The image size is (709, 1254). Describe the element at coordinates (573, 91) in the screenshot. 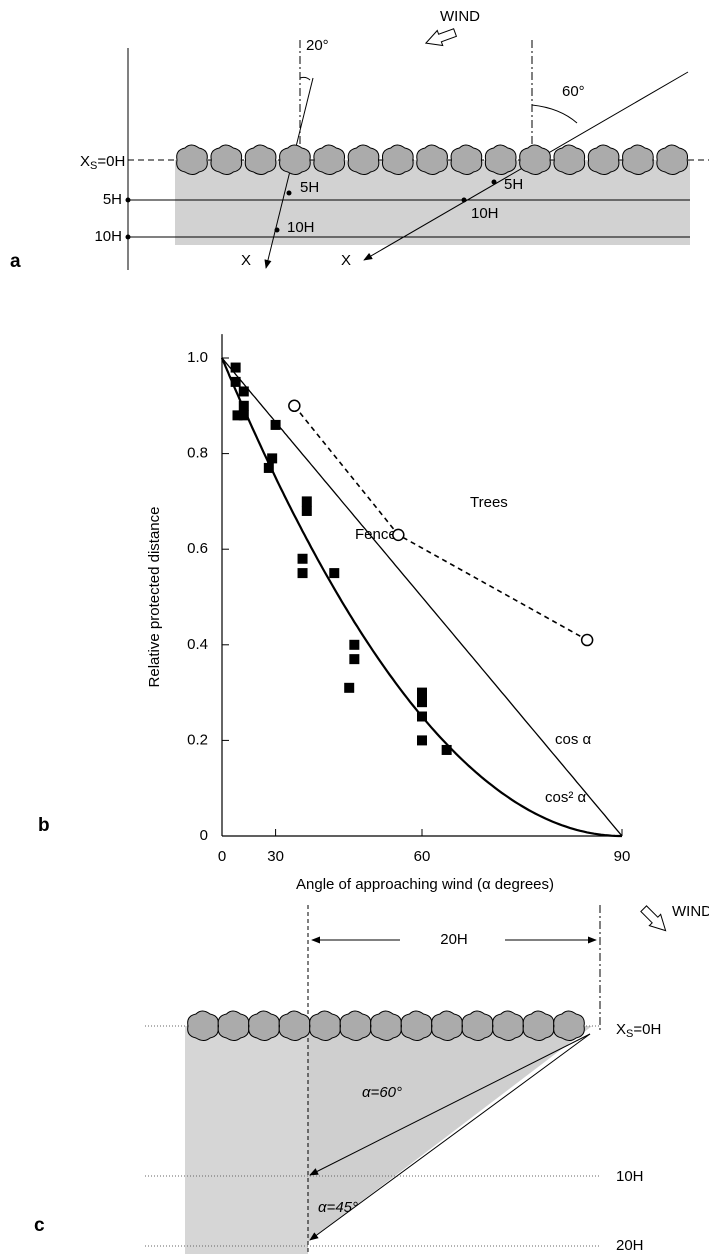

I see `angle-label: 60°` at that location.